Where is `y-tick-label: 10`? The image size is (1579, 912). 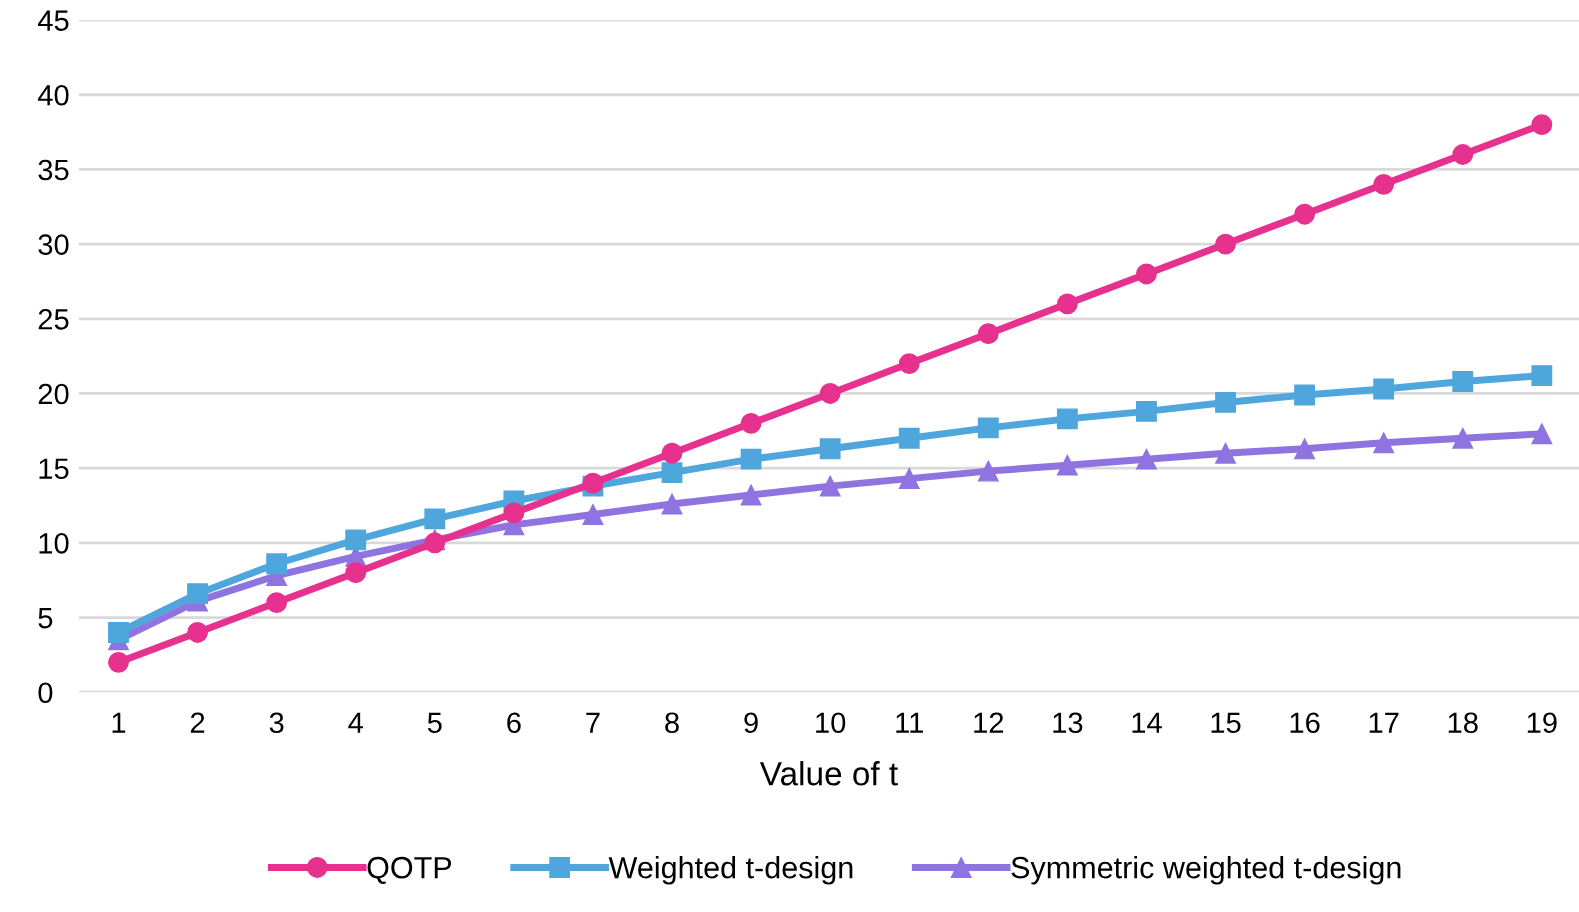
y-tick-label: 10 is located at coordinates (54, 543).